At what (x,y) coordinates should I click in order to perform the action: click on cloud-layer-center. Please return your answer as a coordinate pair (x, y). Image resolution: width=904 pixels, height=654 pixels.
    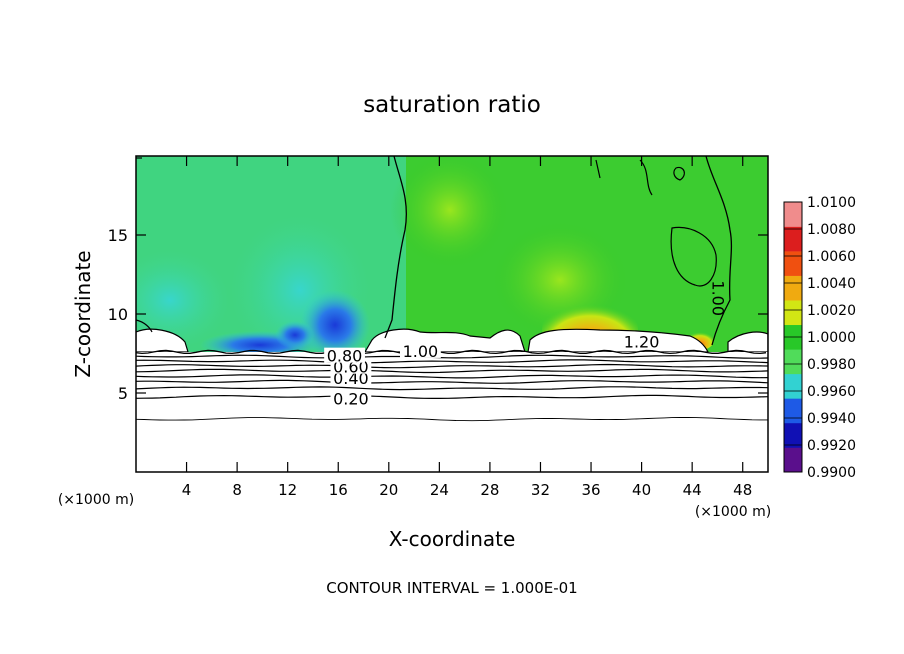
    Looking at the image, I should click on (444, 340).